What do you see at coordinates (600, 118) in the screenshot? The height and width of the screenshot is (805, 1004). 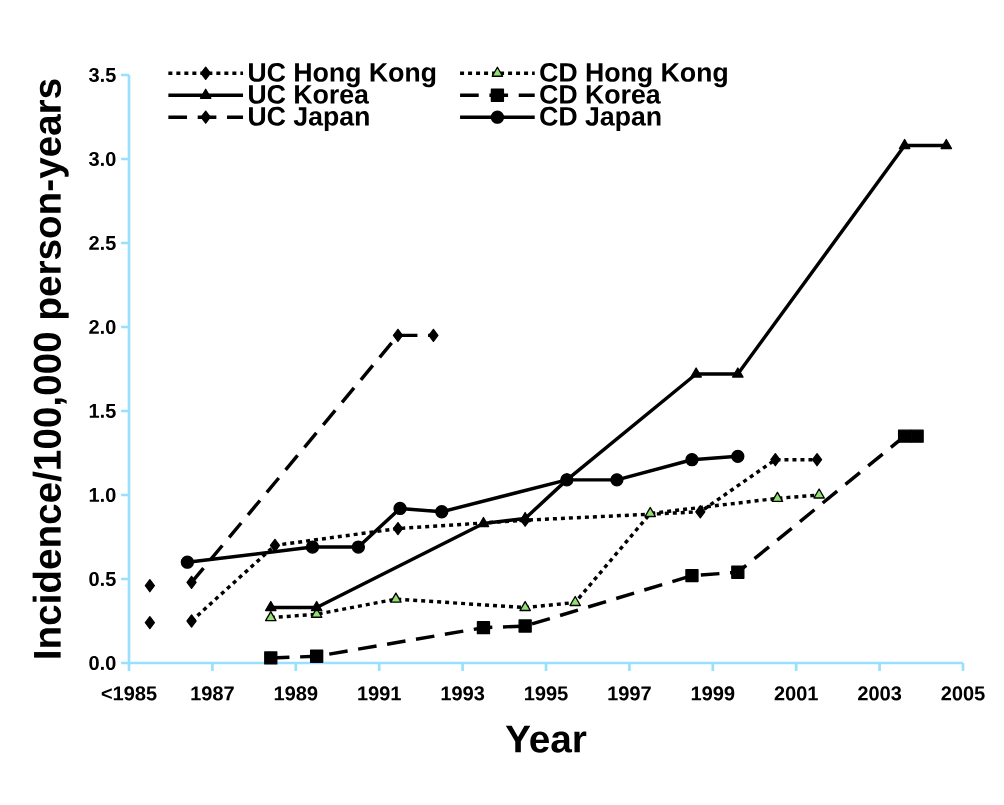 I see `legend-label: CD Japan` at bounding box center [600, 118].